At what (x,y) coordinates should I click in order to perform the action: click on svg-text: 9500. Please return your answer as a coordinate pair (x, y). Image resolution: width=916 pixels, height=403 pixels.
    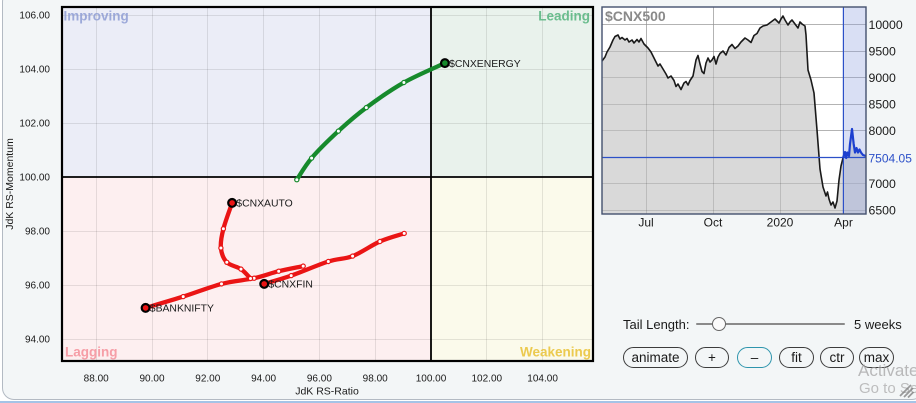
    Looking at the image, I should click on (883, 51).